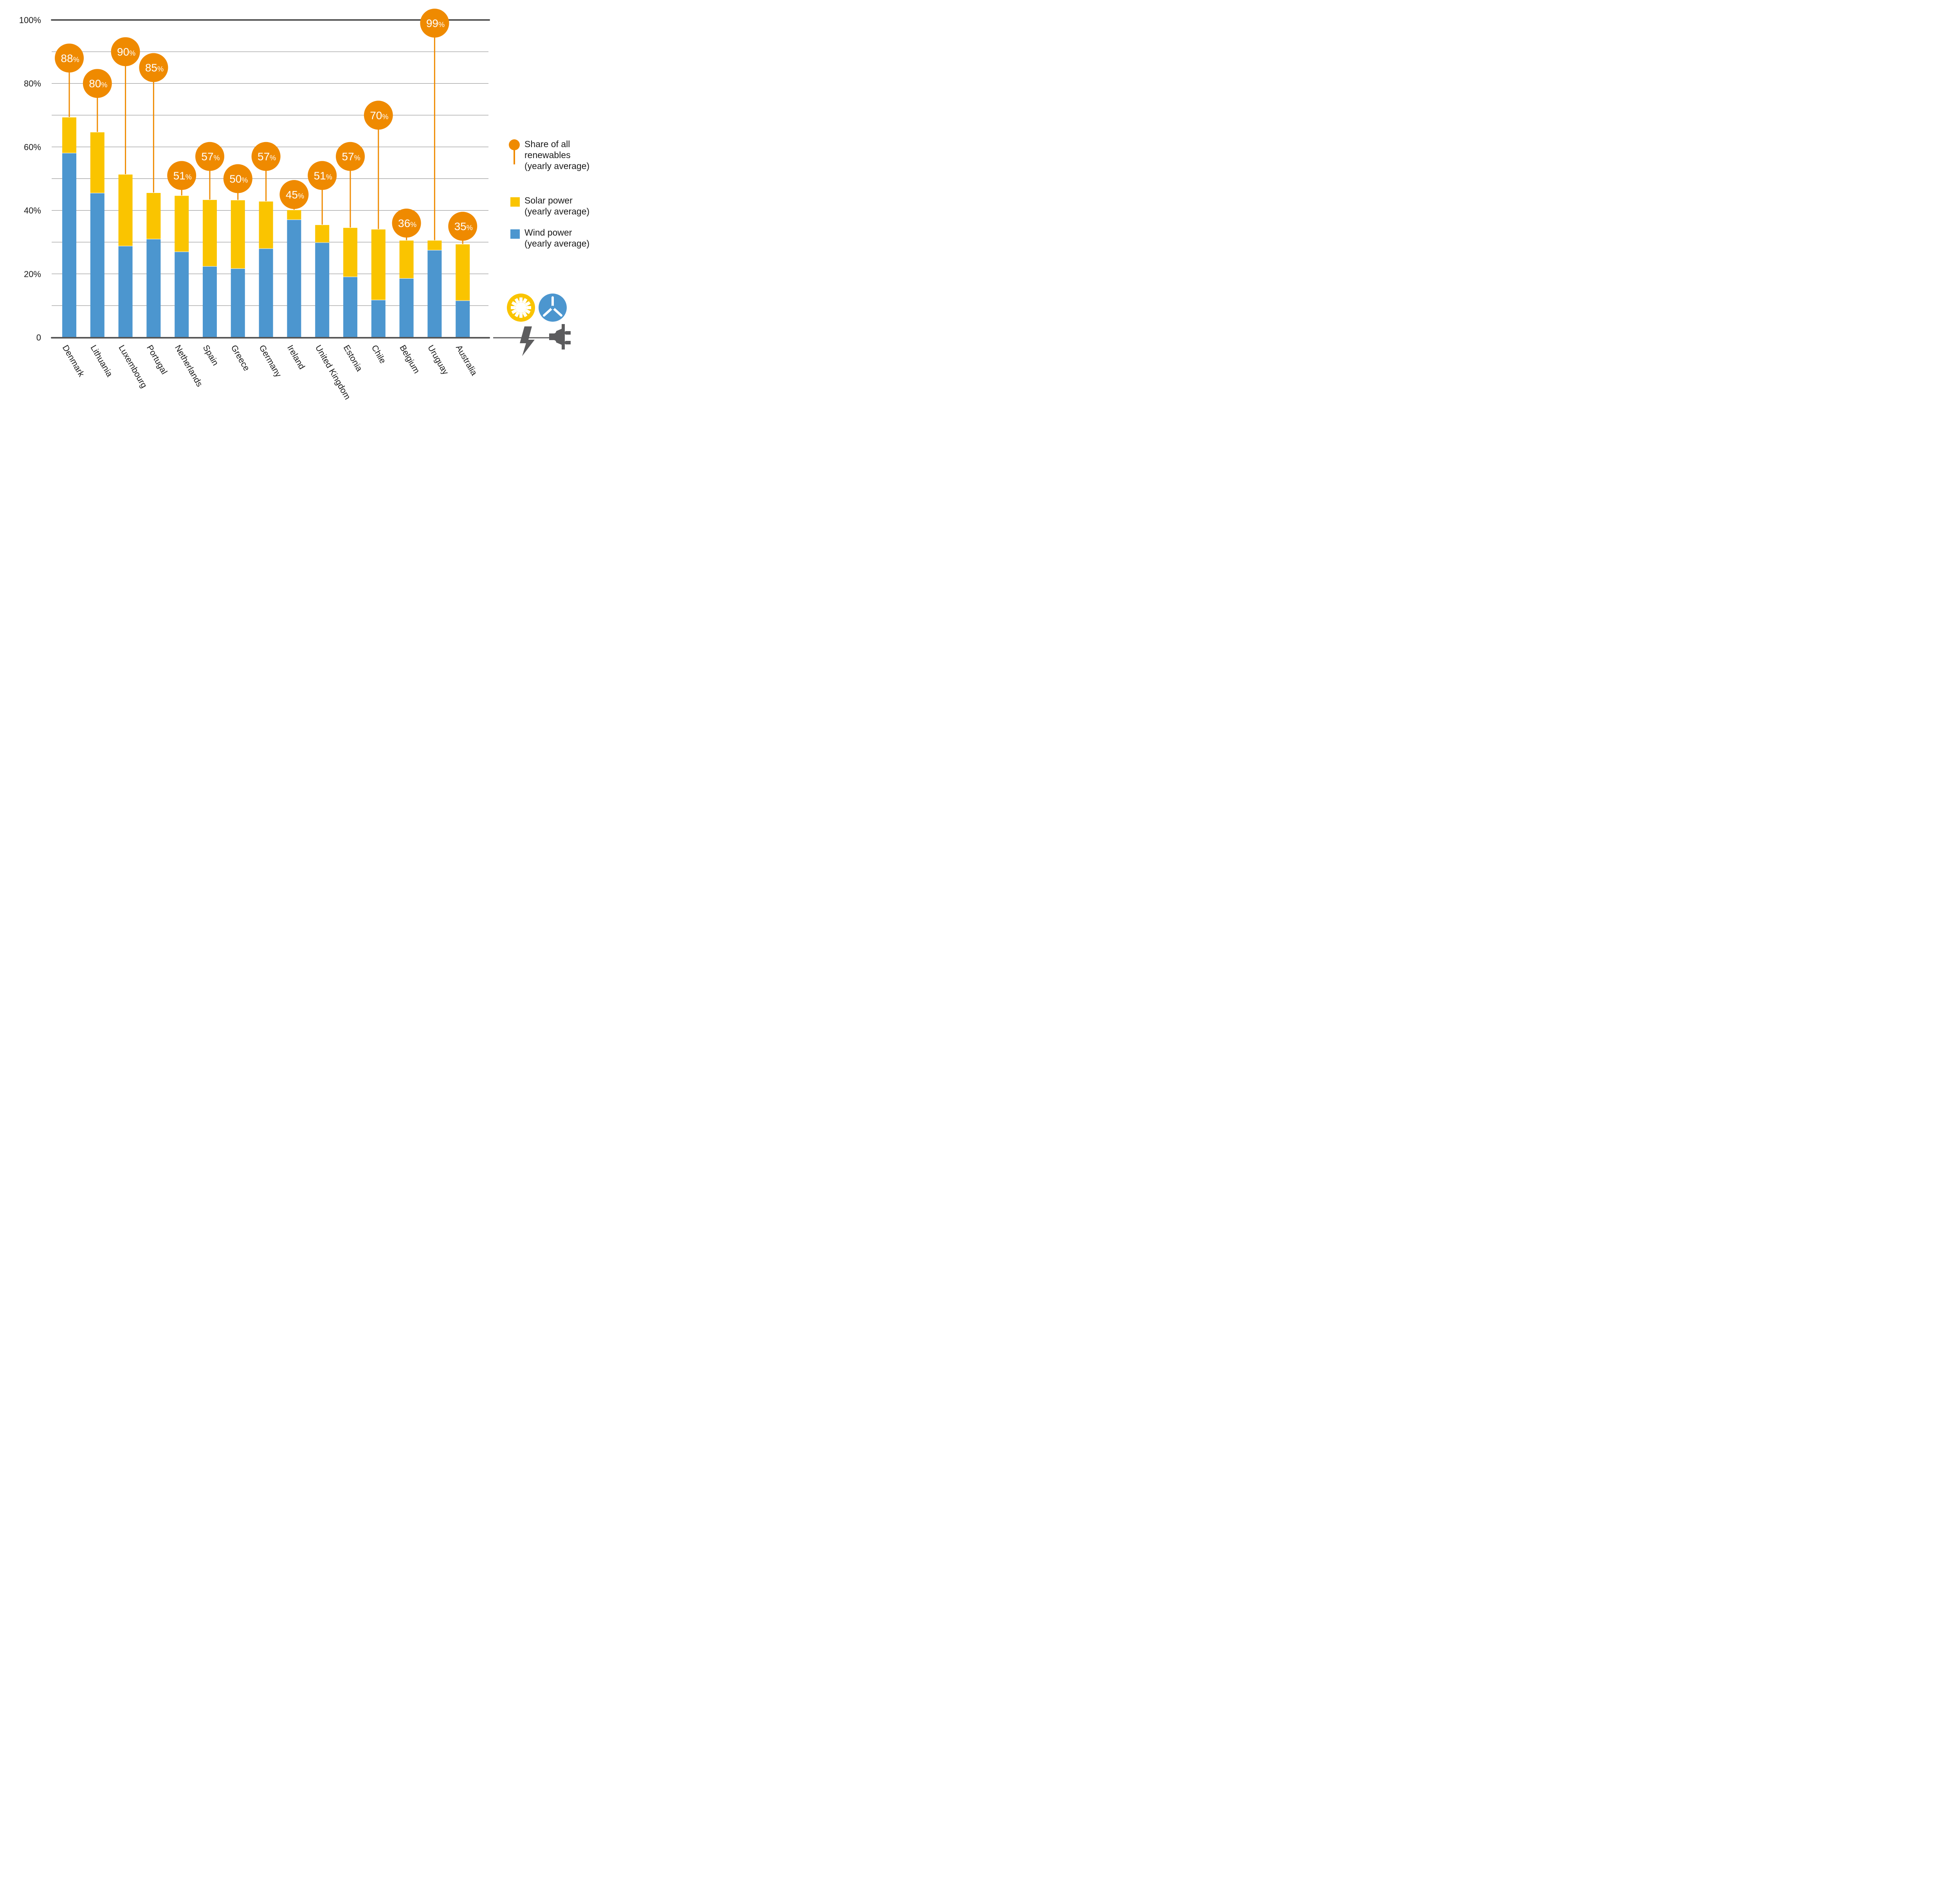  I want to click on solar-swatch, so click(515, 202).